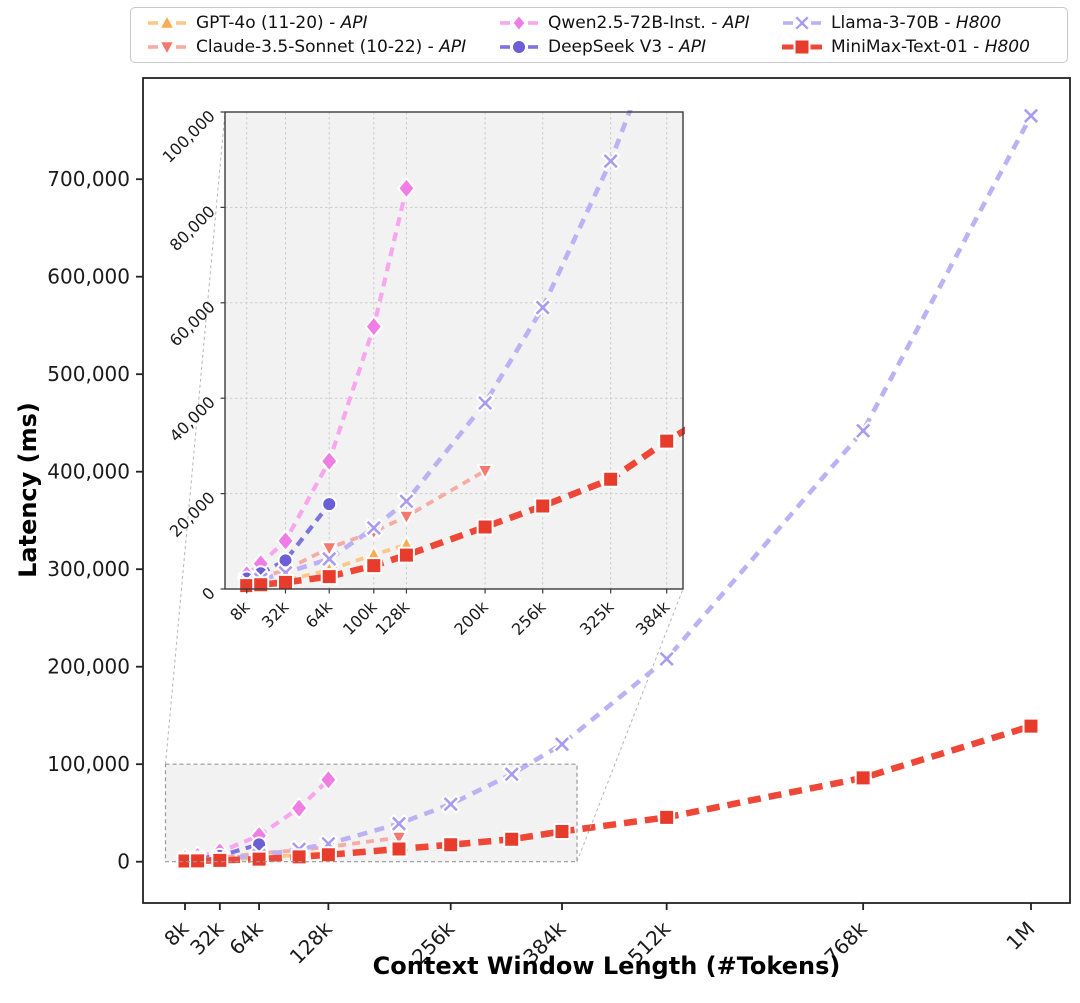 This screenshot has width=1080, height=1003. I want to click on qwen-legend-marker-icon, so click(519, 23).